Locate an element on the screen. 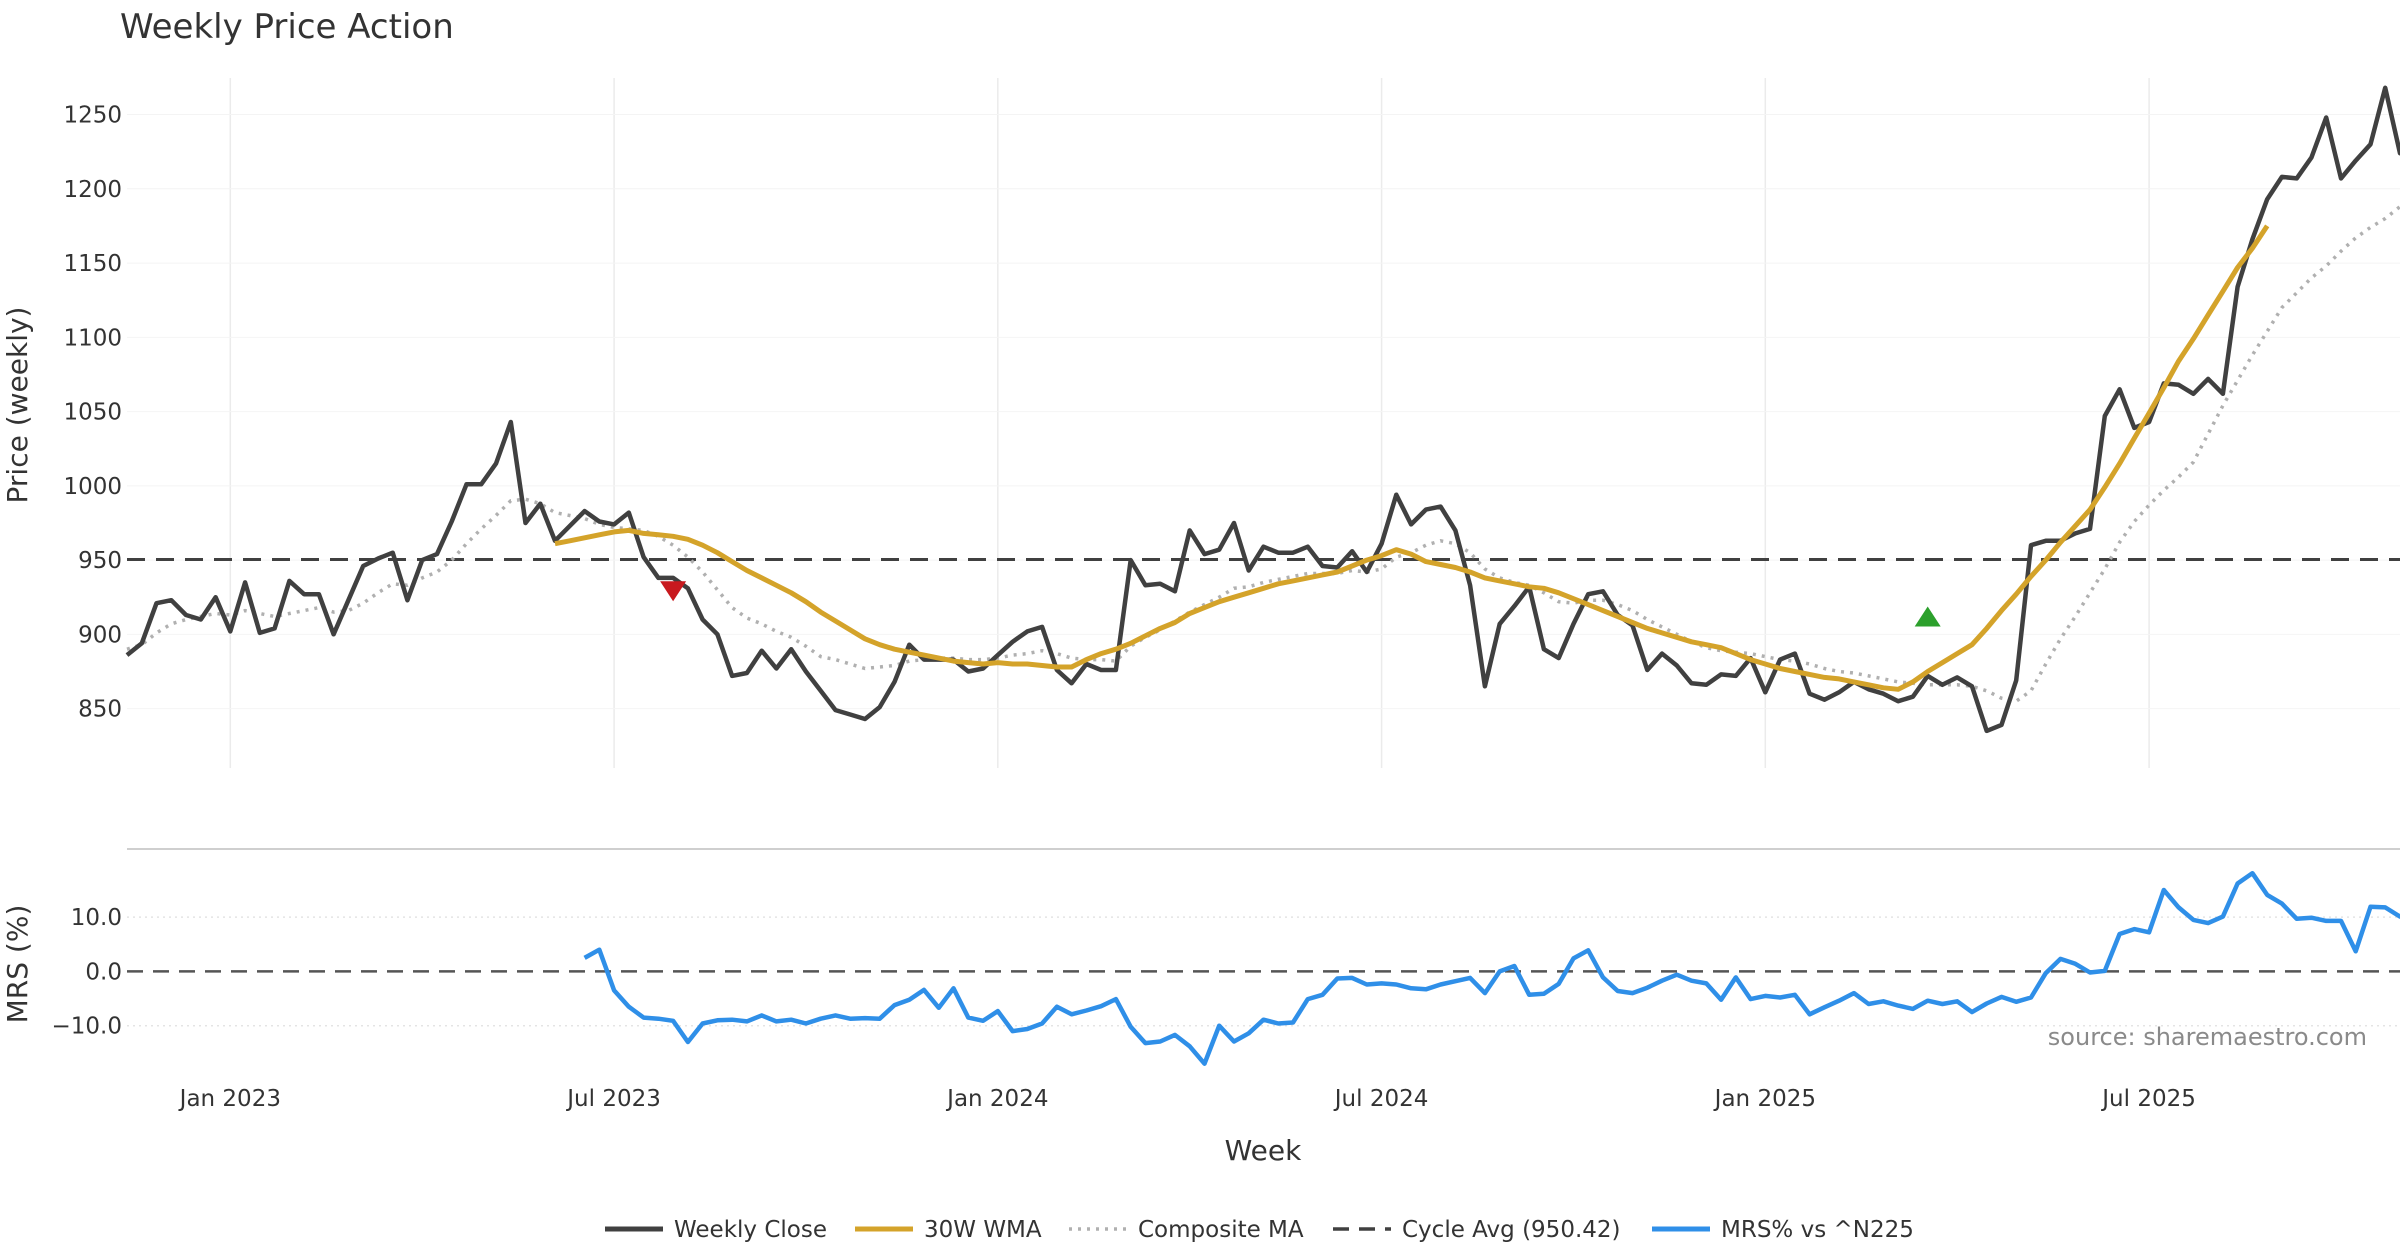 This screenshot has width=2400, height=1260. x-tick-label: Jul 2024 is located at coordinates (1381, 1099).